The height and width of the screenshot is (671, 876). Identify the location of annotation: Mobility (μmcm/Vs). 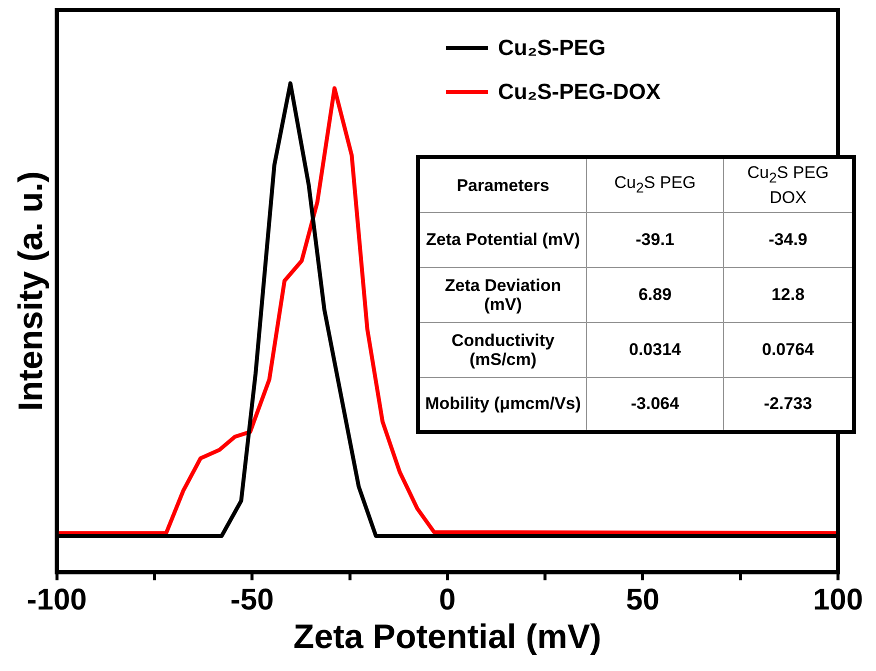
(502, 404).